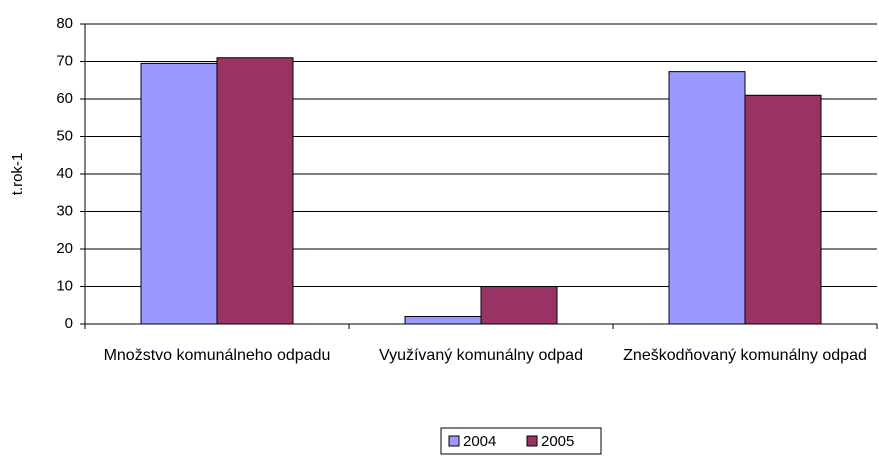  Describe the element at coordinates (217, 355) in the screenshot. I see `x-tick-label: Množstvo komunálneho odpadu` at that location.